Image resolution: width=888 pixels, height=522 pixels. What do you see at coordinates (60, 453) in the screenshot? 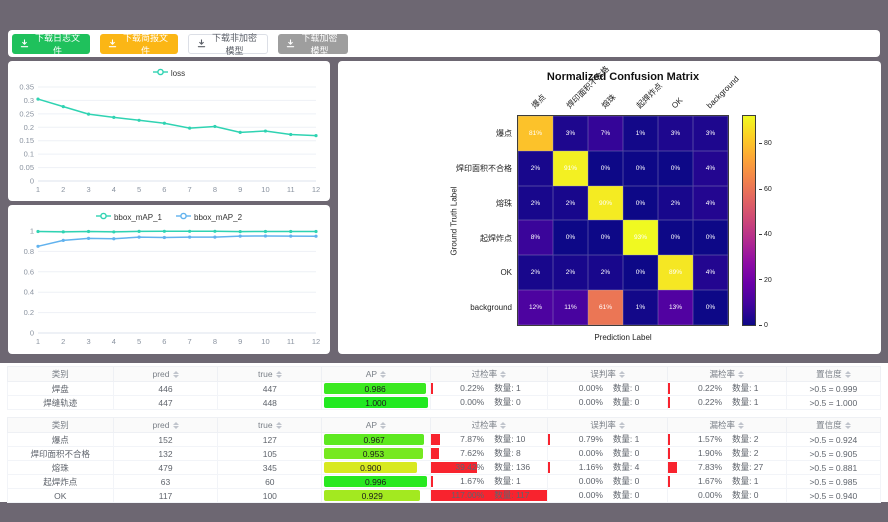
I see `class-name-cell: 焊印面积不合格` at bounding box center [60, 453].